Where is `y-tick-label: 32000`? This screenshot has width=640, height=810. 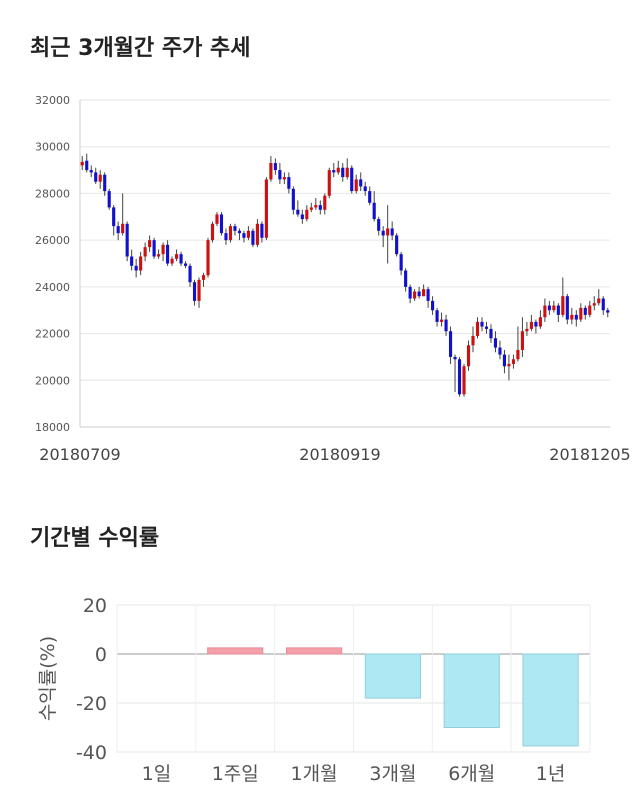 y-tick-label: 32000 is located at coordinates (52, 100).